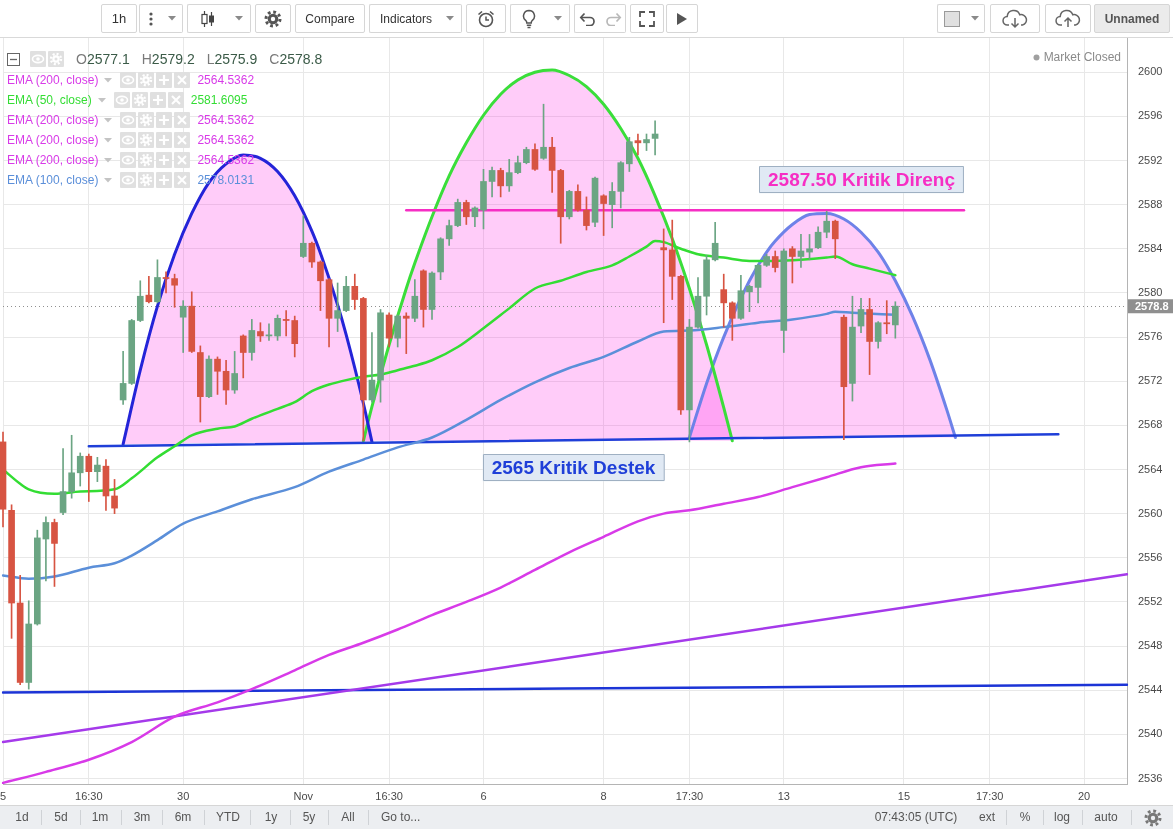  What do you see at coordinates (1106, 817) in the screenshot?
I see `text: auto` at bounding box center [1106, 817].